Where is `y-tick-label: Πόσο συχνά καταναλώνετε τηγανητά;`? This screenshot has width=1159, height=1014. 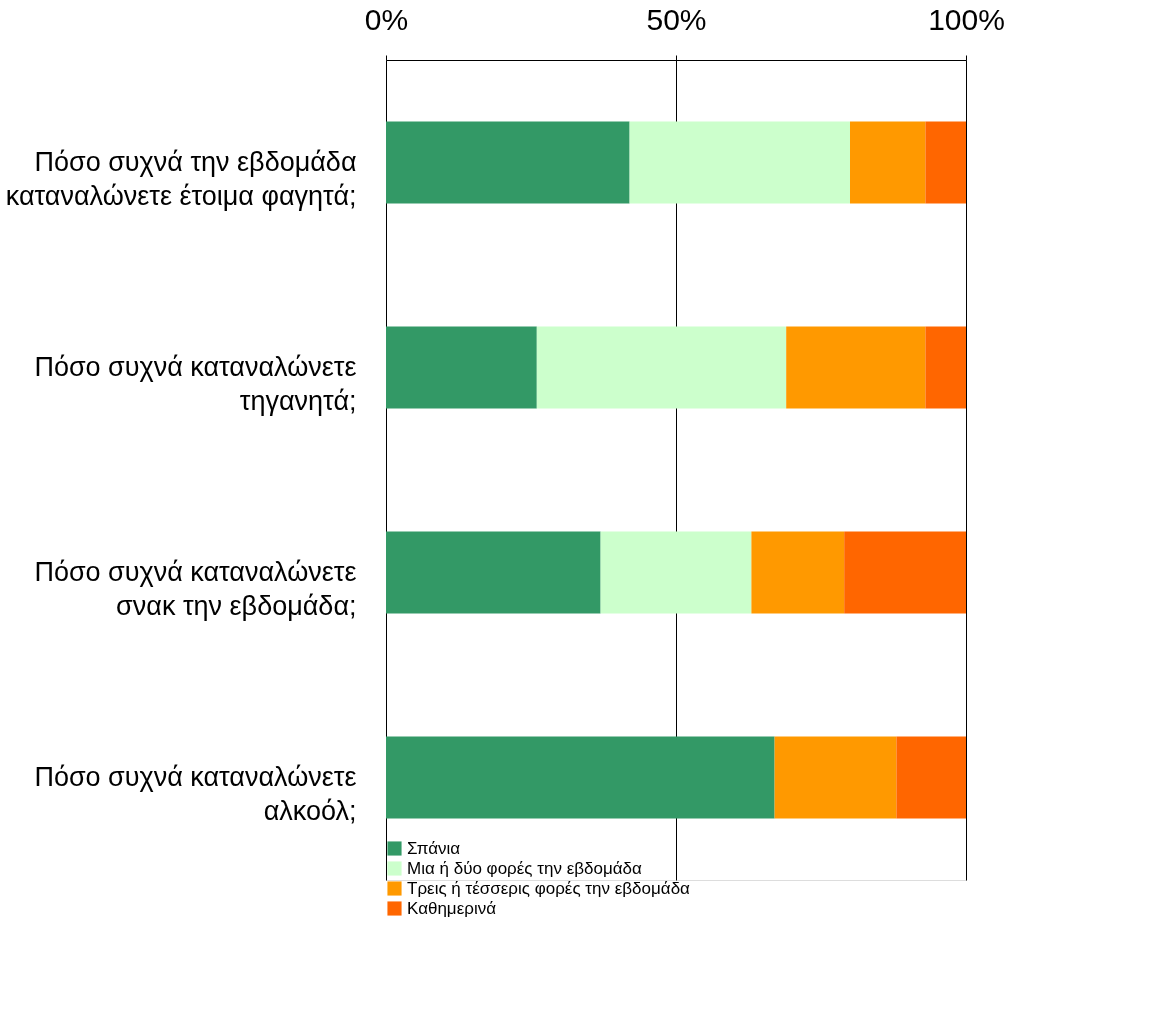
y-tick-label: Πόσο συχνά καταναλώνετε τηγανητά; is located at coordinates (195, 383).